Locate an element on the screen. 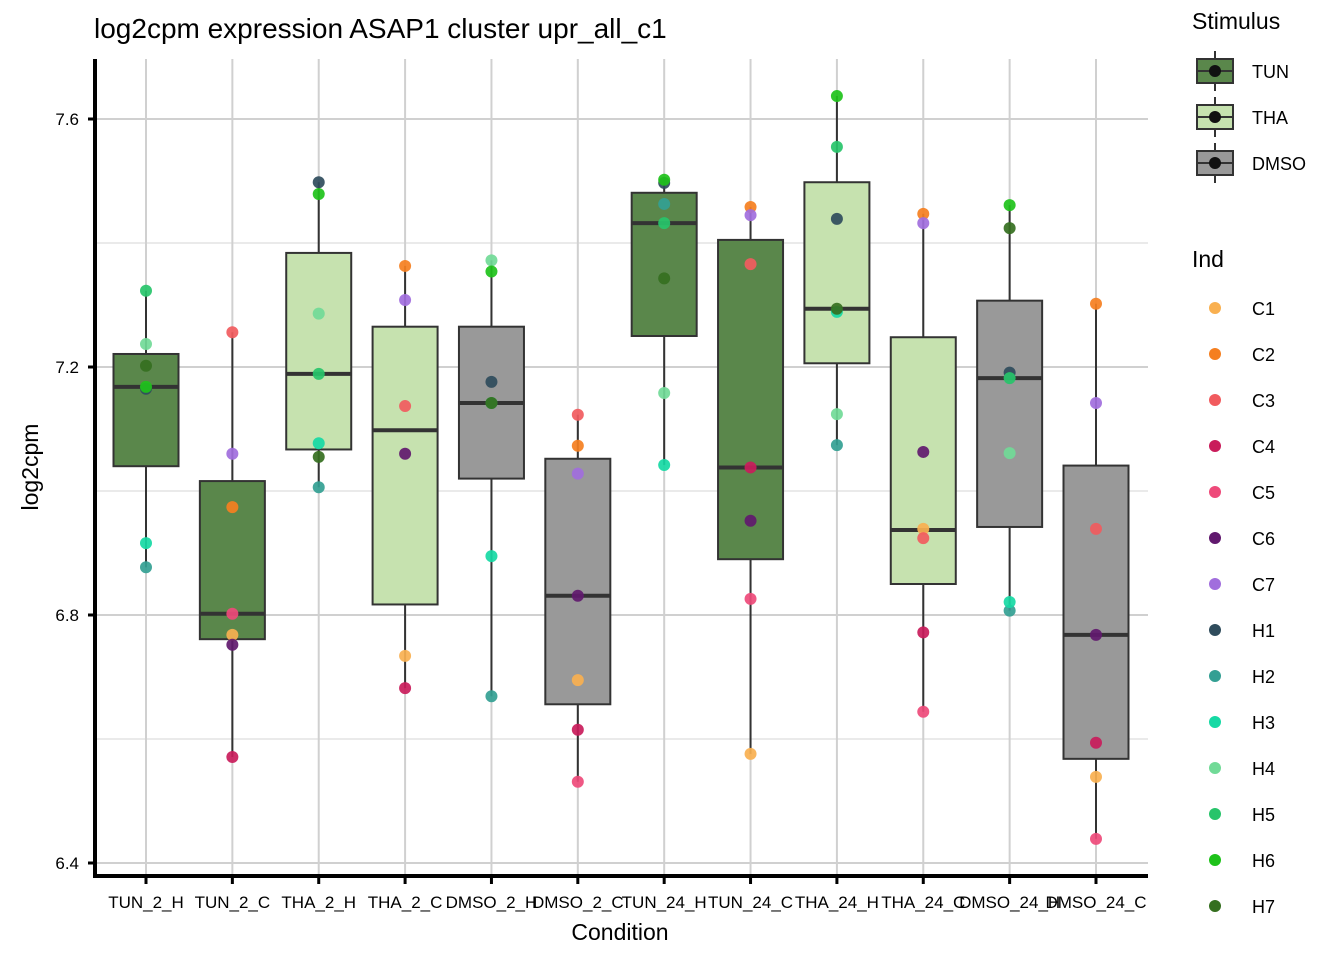 This screenshot has width=1344, height=960. ind-legend-item: C1 is located at coordinates (1242, 309).